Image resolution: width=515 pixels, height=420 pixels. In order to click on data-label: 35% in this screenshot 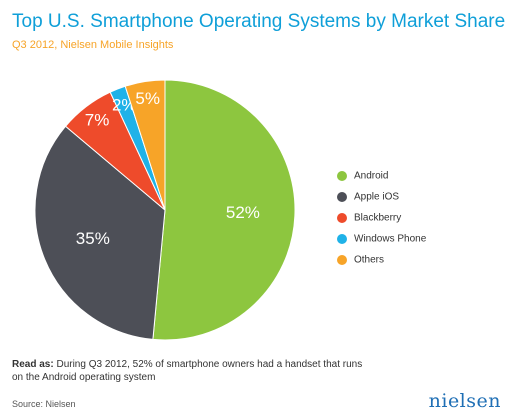, I will do `click(93, 238)`.